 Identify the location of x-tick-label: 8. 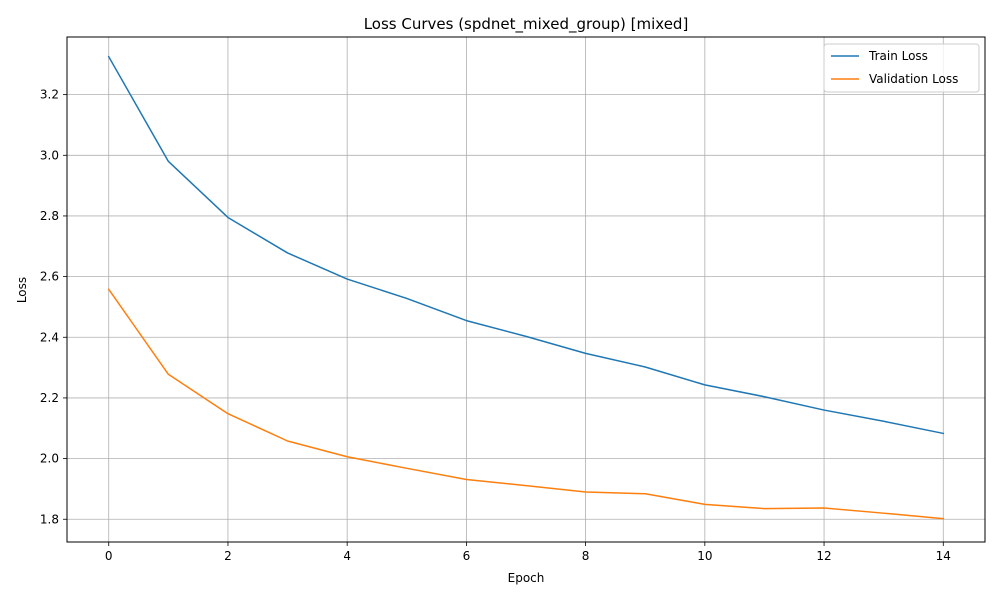
(586, 556).